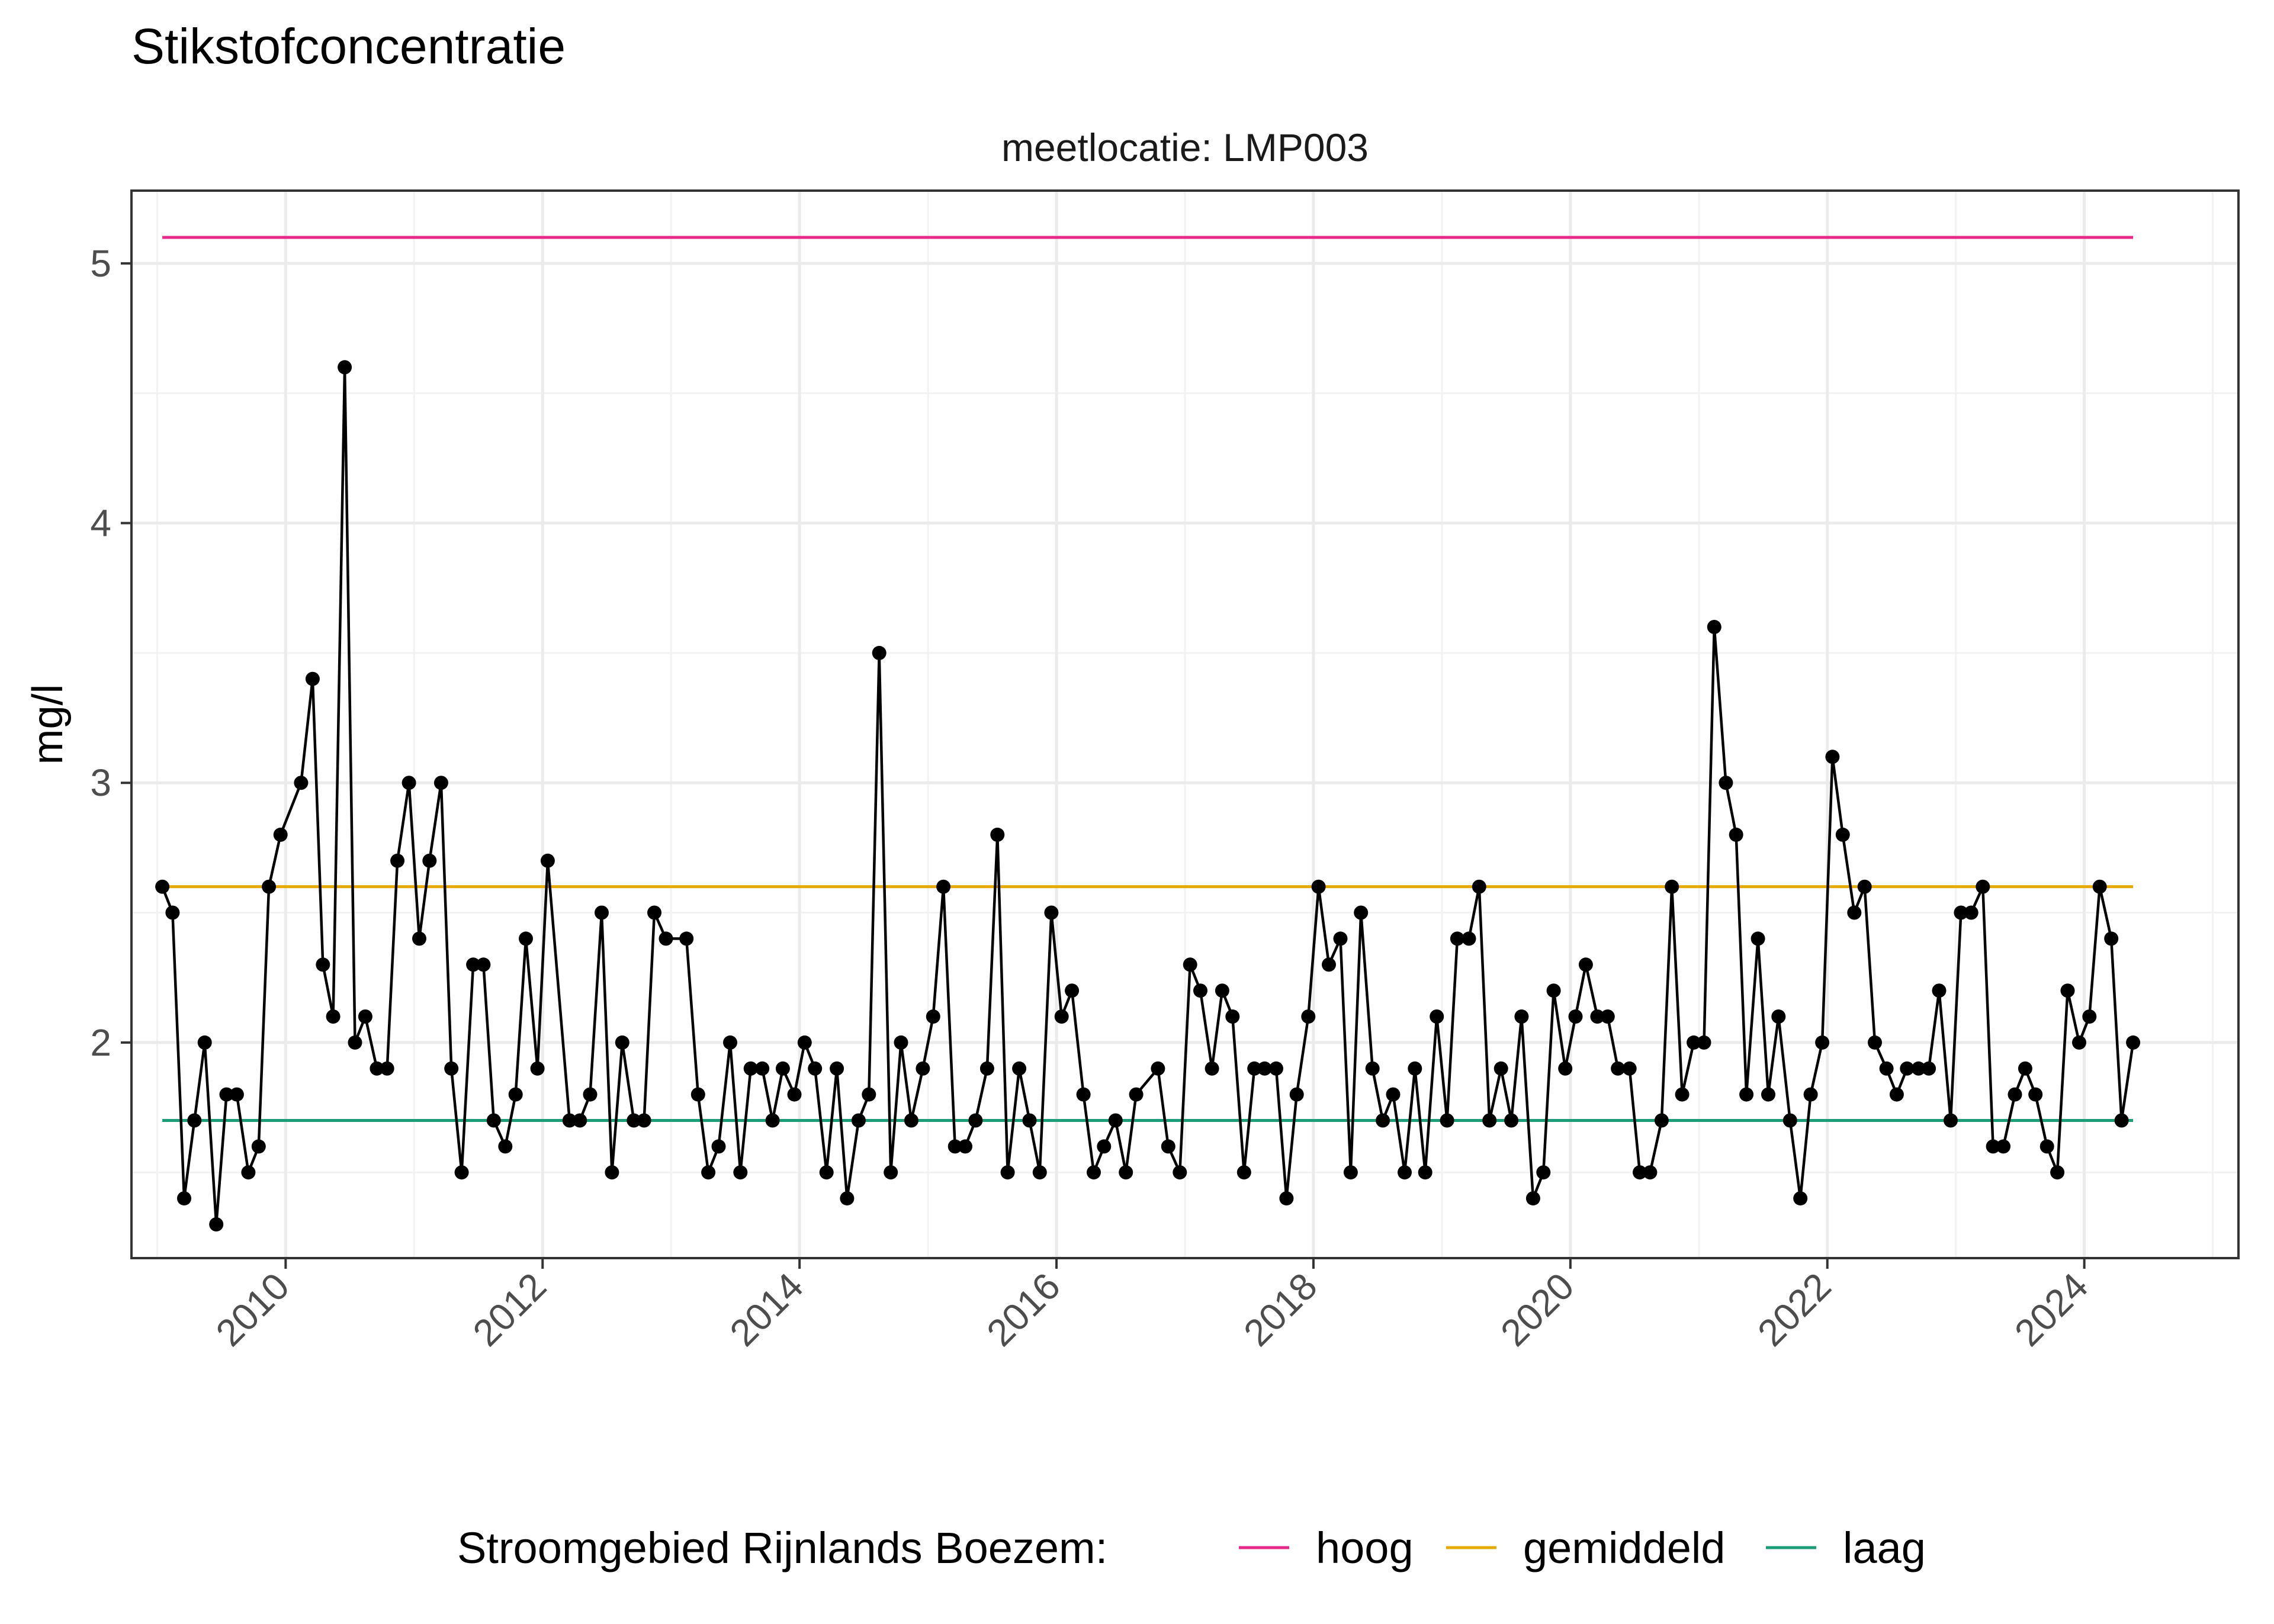 The height and width of the screenshot is (1624, 2274). I want to click on x-tick-label: 2020, so click(1537, 1310).